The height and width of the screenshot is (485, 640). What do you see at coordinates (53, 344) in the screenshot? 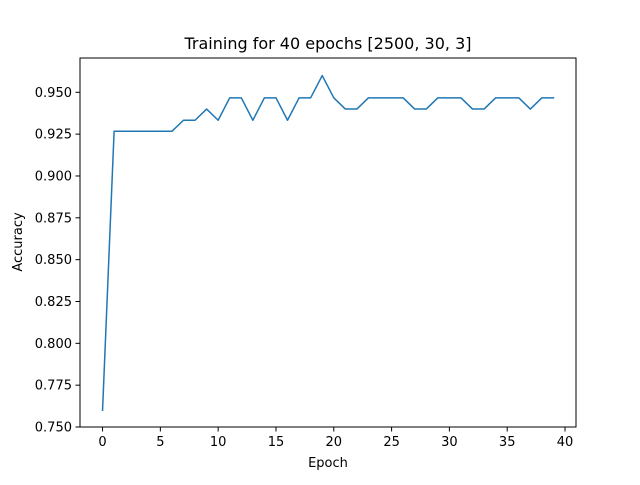
I see `y-tick-label: 0.800` at bounding box center [53, 344].